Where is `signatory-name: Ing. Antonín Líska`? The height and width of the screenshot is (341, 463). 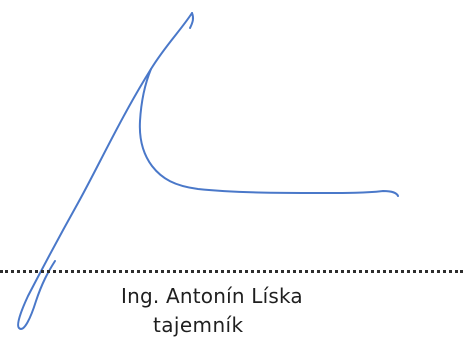 signatory-name: Ing. Antonín Líska is located at coordinates (212, 296).